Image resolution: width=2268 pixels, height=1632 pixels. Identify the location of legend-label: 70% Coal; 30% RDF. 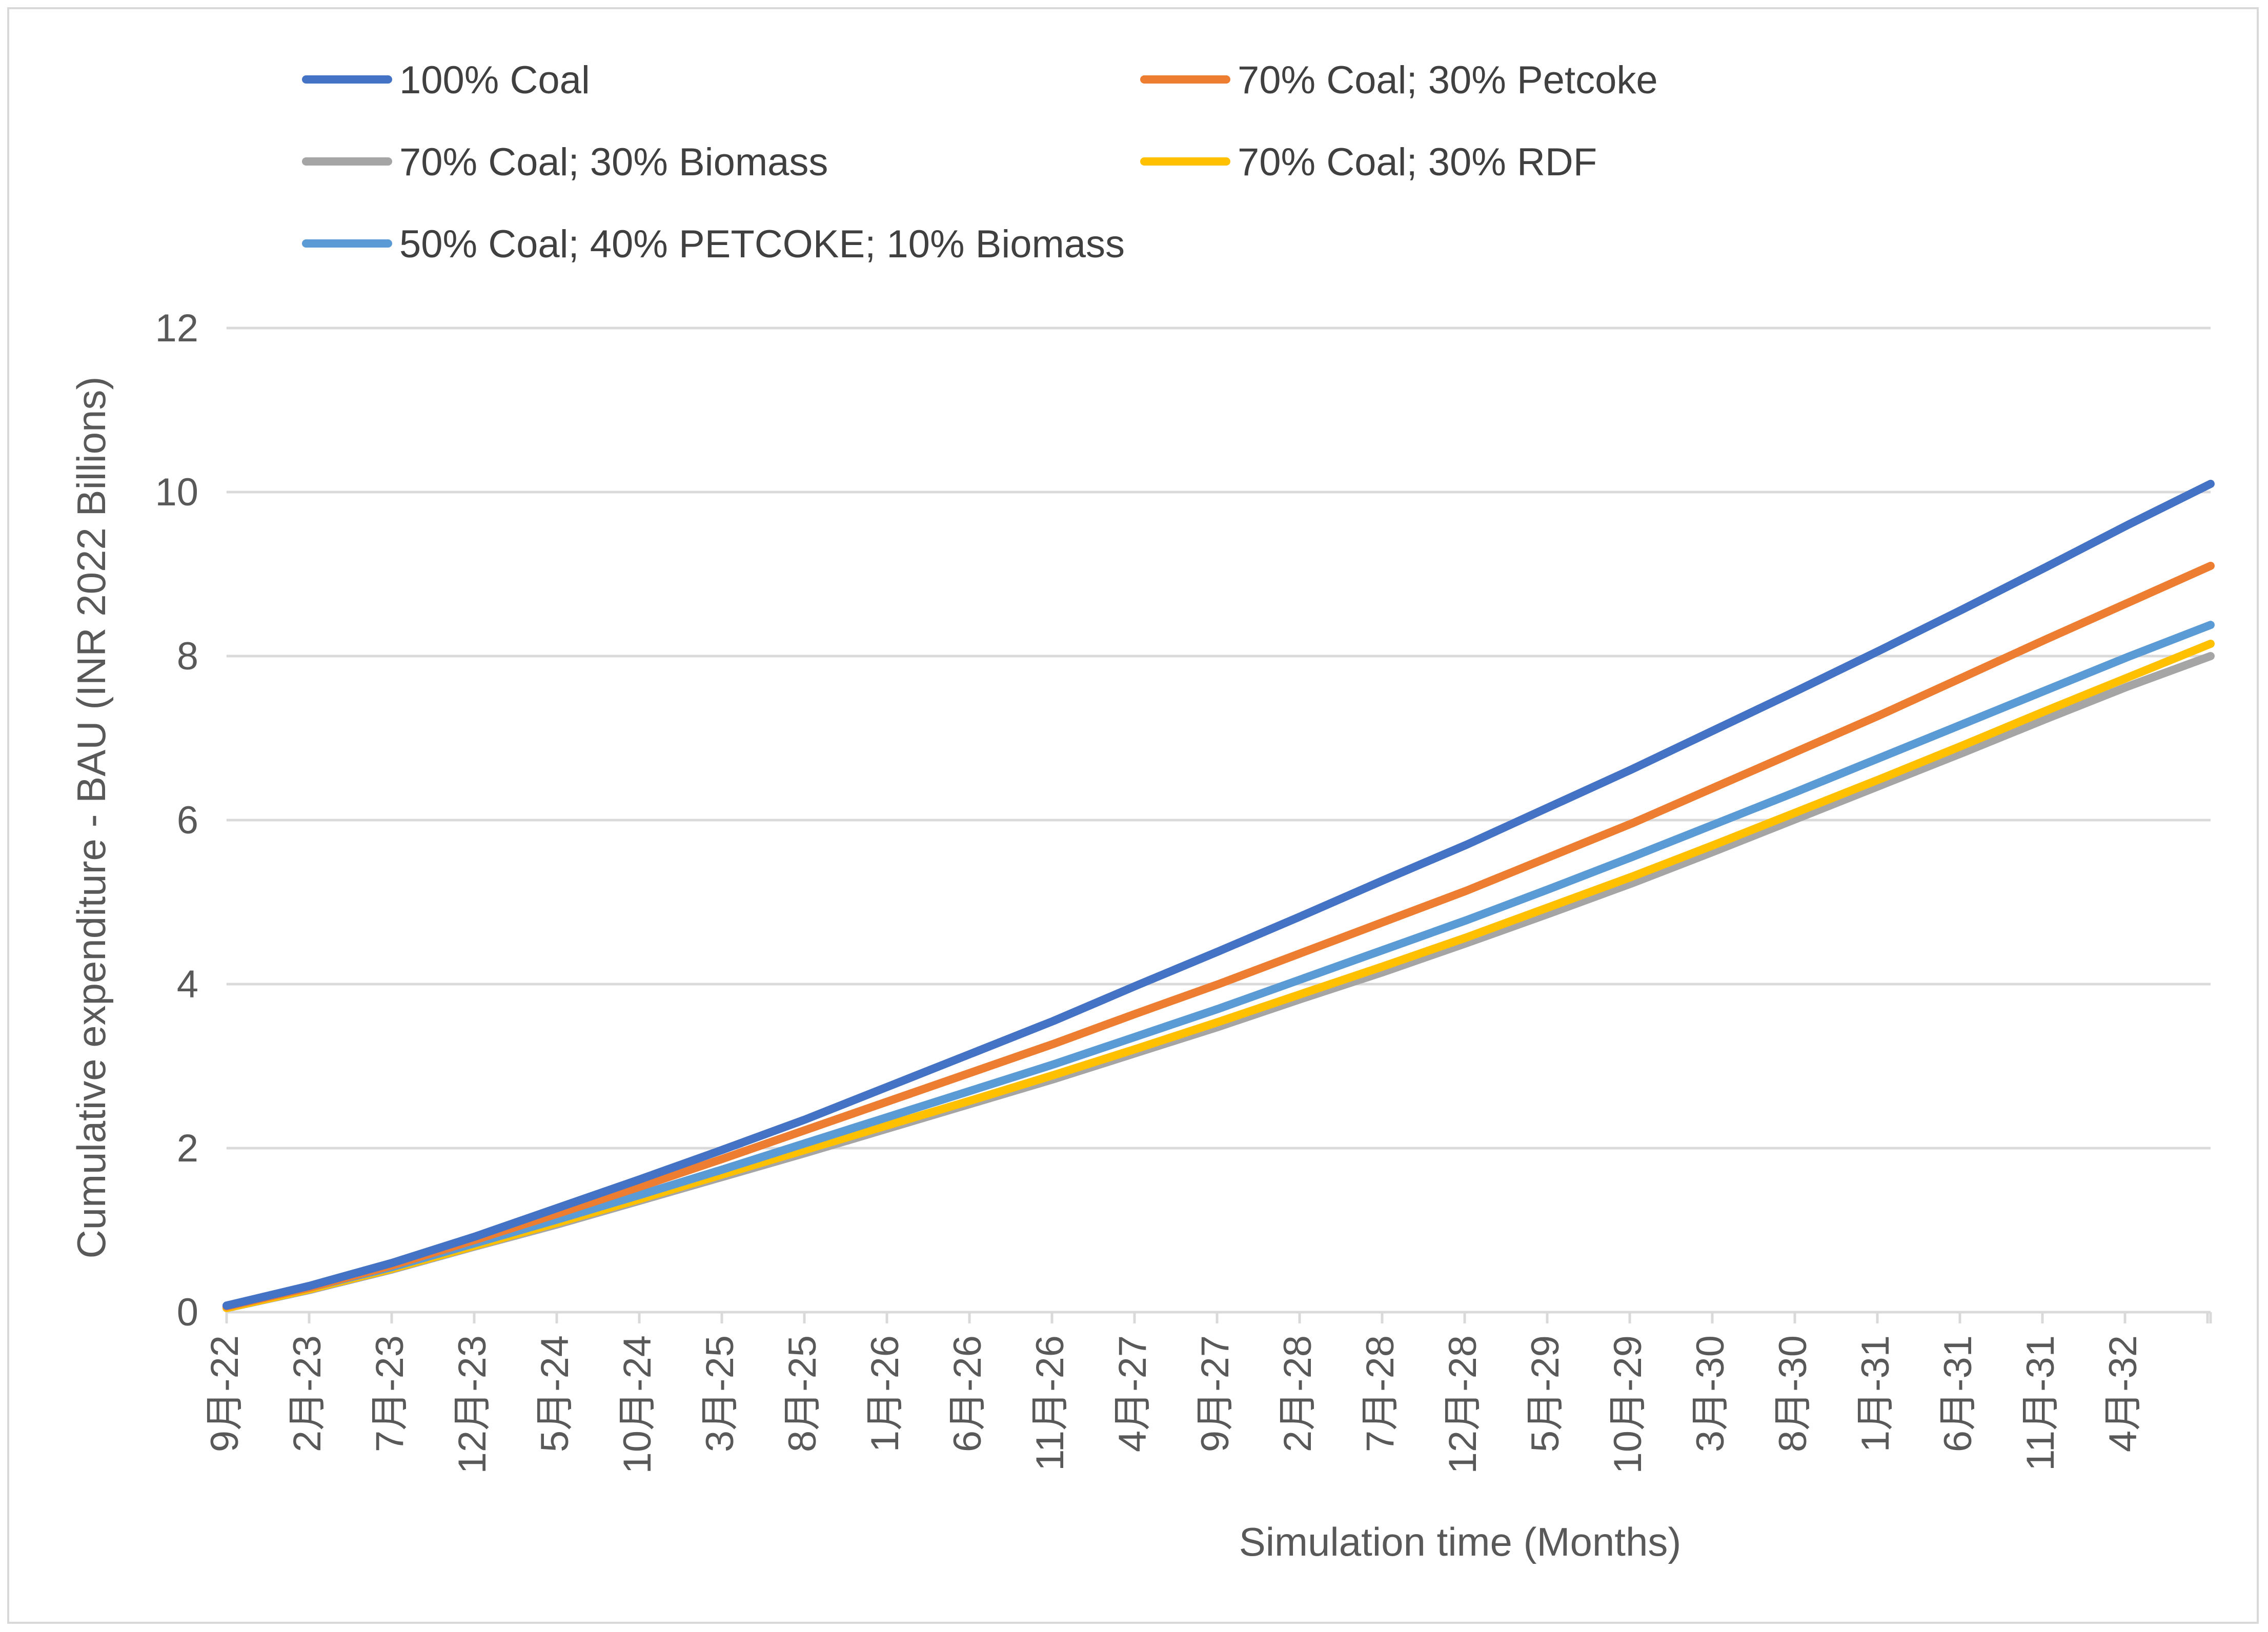
(1417, 162).